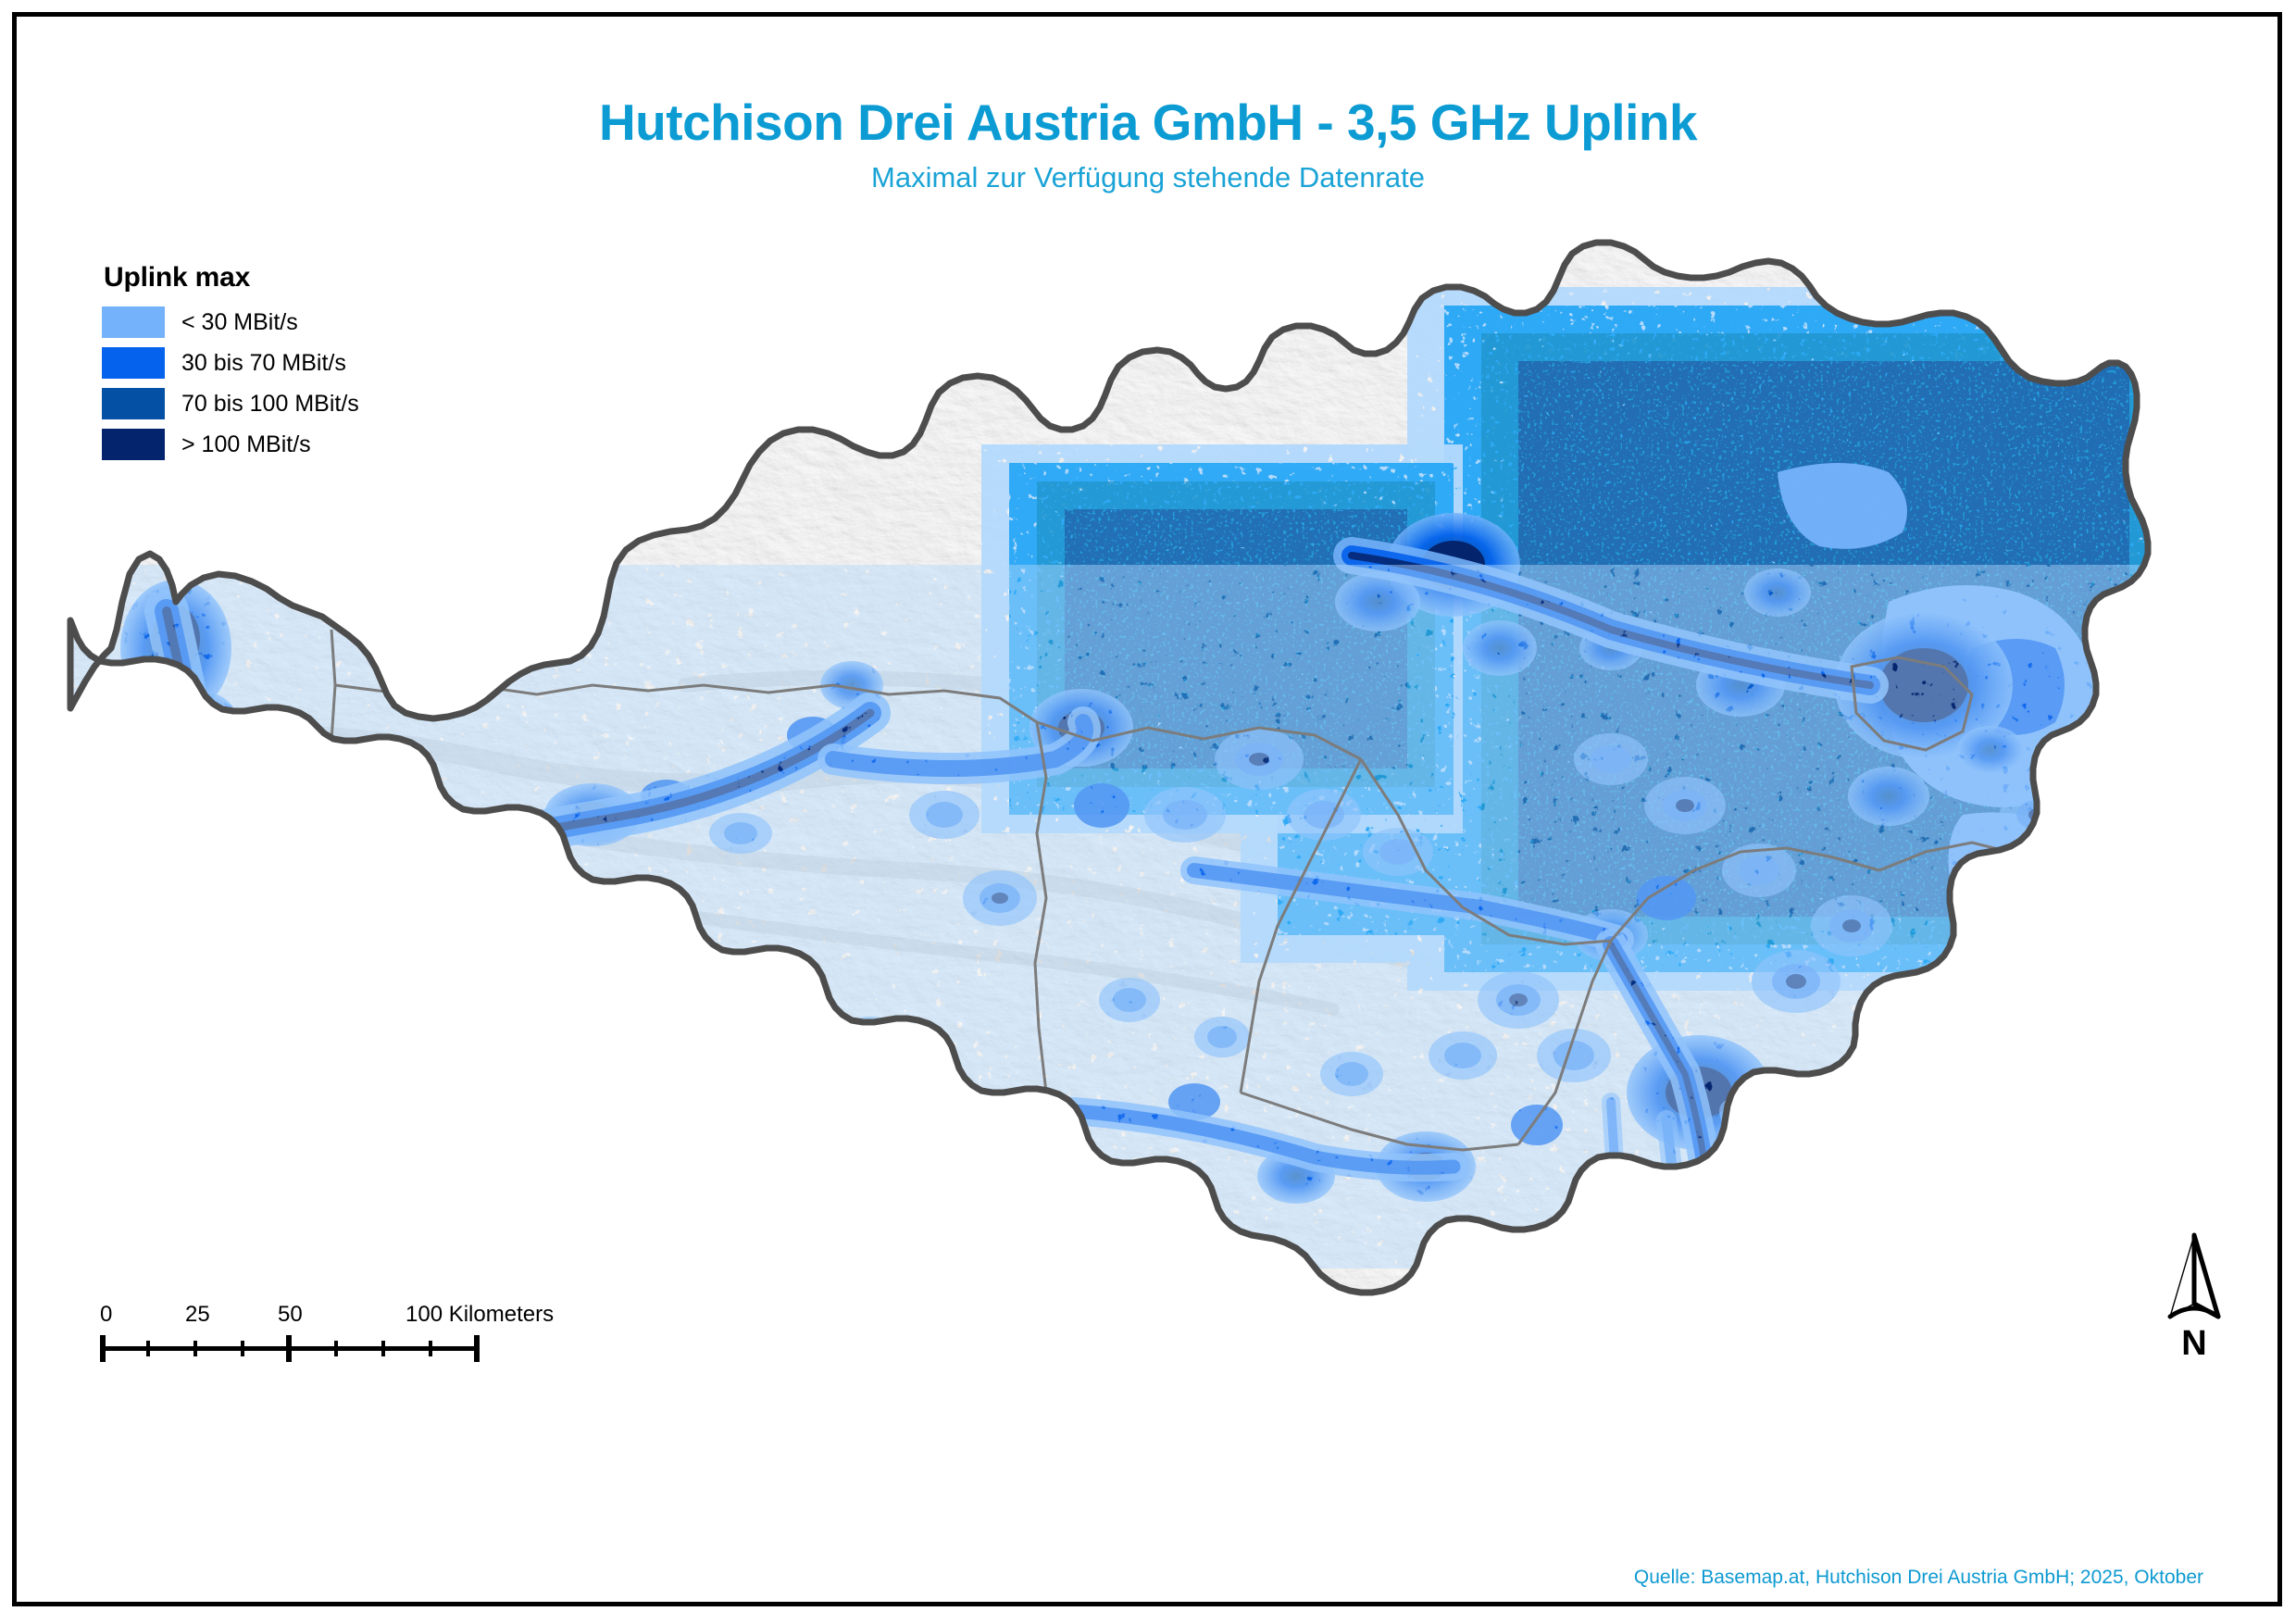 This screenshot has height=1624, width=2296. I want to click on legend-item-30-70: 30 bis 70 MBit/s, so click(230, 363).